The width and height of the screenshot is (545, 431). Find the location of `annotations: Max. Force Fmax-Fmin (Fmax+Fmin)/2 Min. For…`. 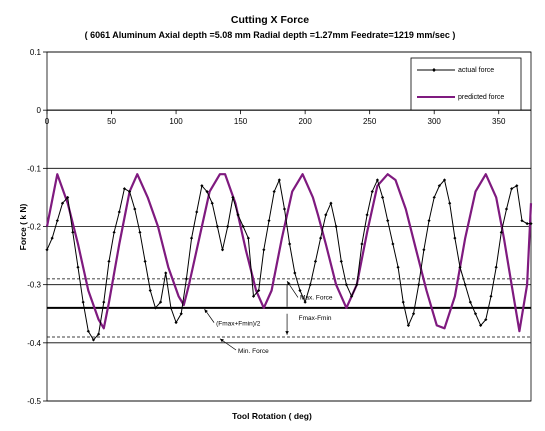

annotations: Max. Force Fmax-Fmin (Fmax+Fmin)/2 Min. For… is located at coordinates (268, 317).